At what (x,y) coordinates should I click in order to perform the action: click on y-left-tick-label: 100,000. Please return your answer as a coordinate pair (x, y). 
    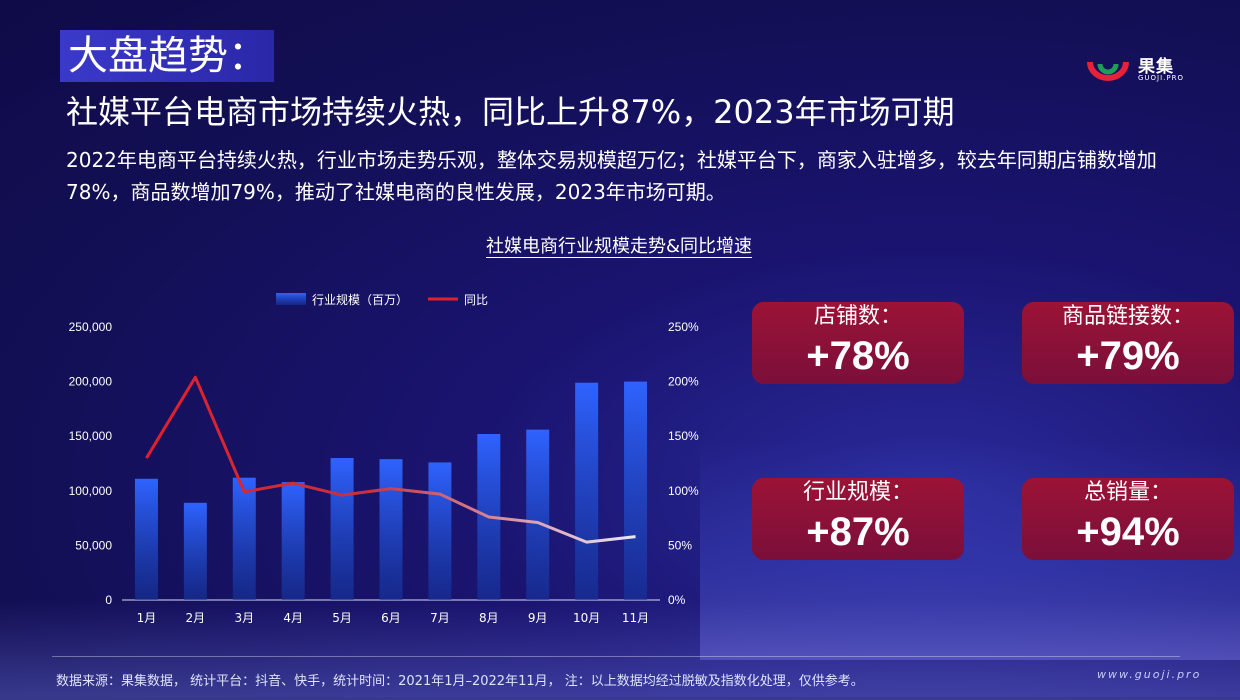
    Looking at the image, I should click on (91, 491).